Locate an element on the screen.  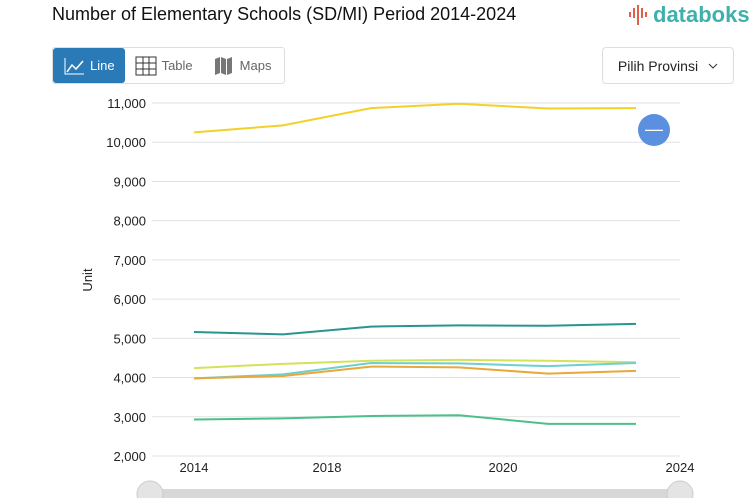
y-tick-label: 11,000 is located at coordinates (126, 103).